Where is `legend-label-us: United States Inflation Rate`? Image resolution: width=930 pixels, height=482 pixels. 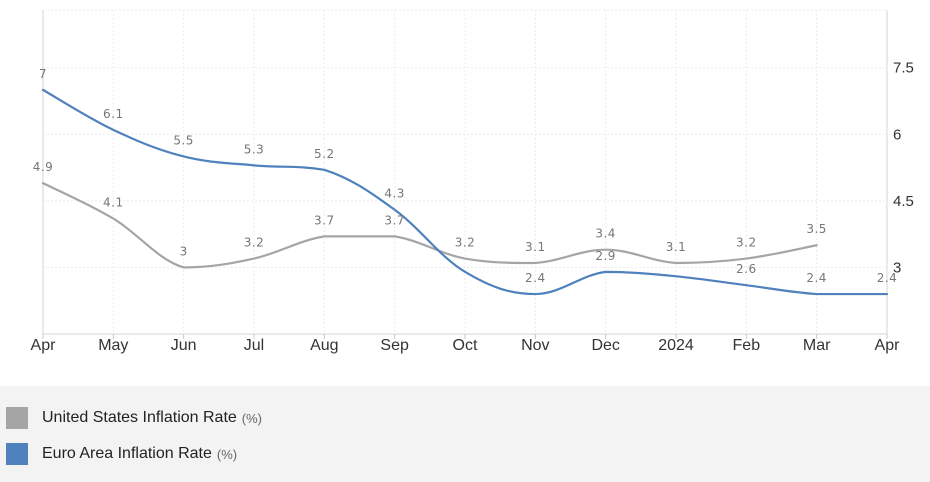
legend-label-us: United States Inflation Rate is located at coordinates (139, 417).